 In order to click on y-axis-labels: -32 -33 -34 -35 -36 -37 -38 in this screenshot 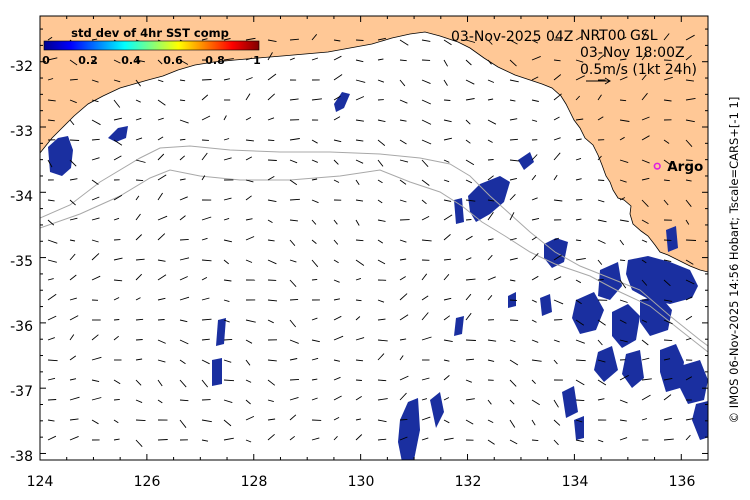, I will do `click(21, 262)`.